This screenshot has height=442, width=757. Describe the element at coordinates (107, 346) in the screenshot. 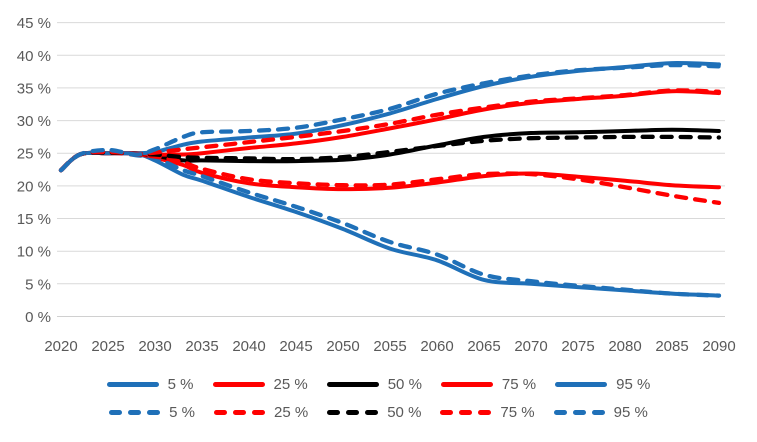

I see `x-tick-label: 2025` at that location.